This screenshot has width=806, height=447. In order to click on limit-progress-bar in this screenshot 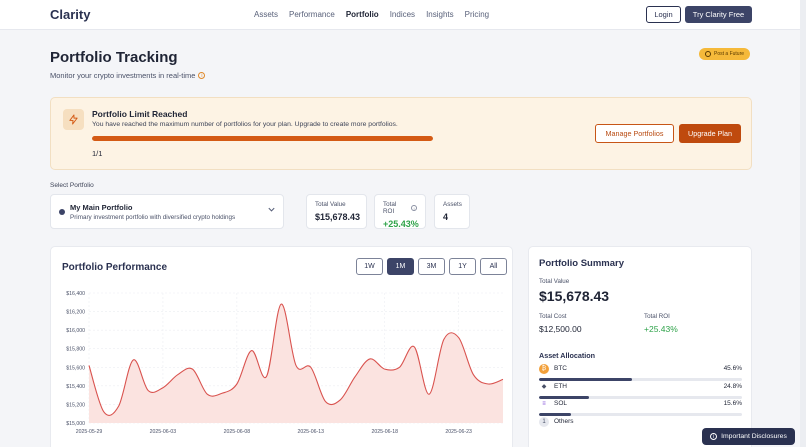, I will do `click(262, 138)`.